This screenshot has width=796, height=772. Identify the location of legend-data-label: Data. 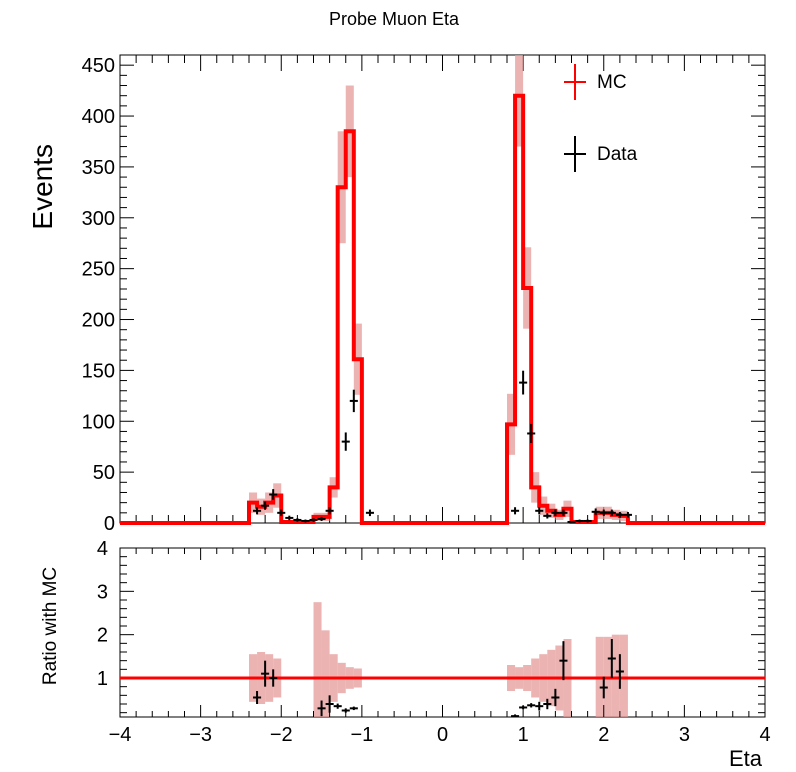
(617, 154).